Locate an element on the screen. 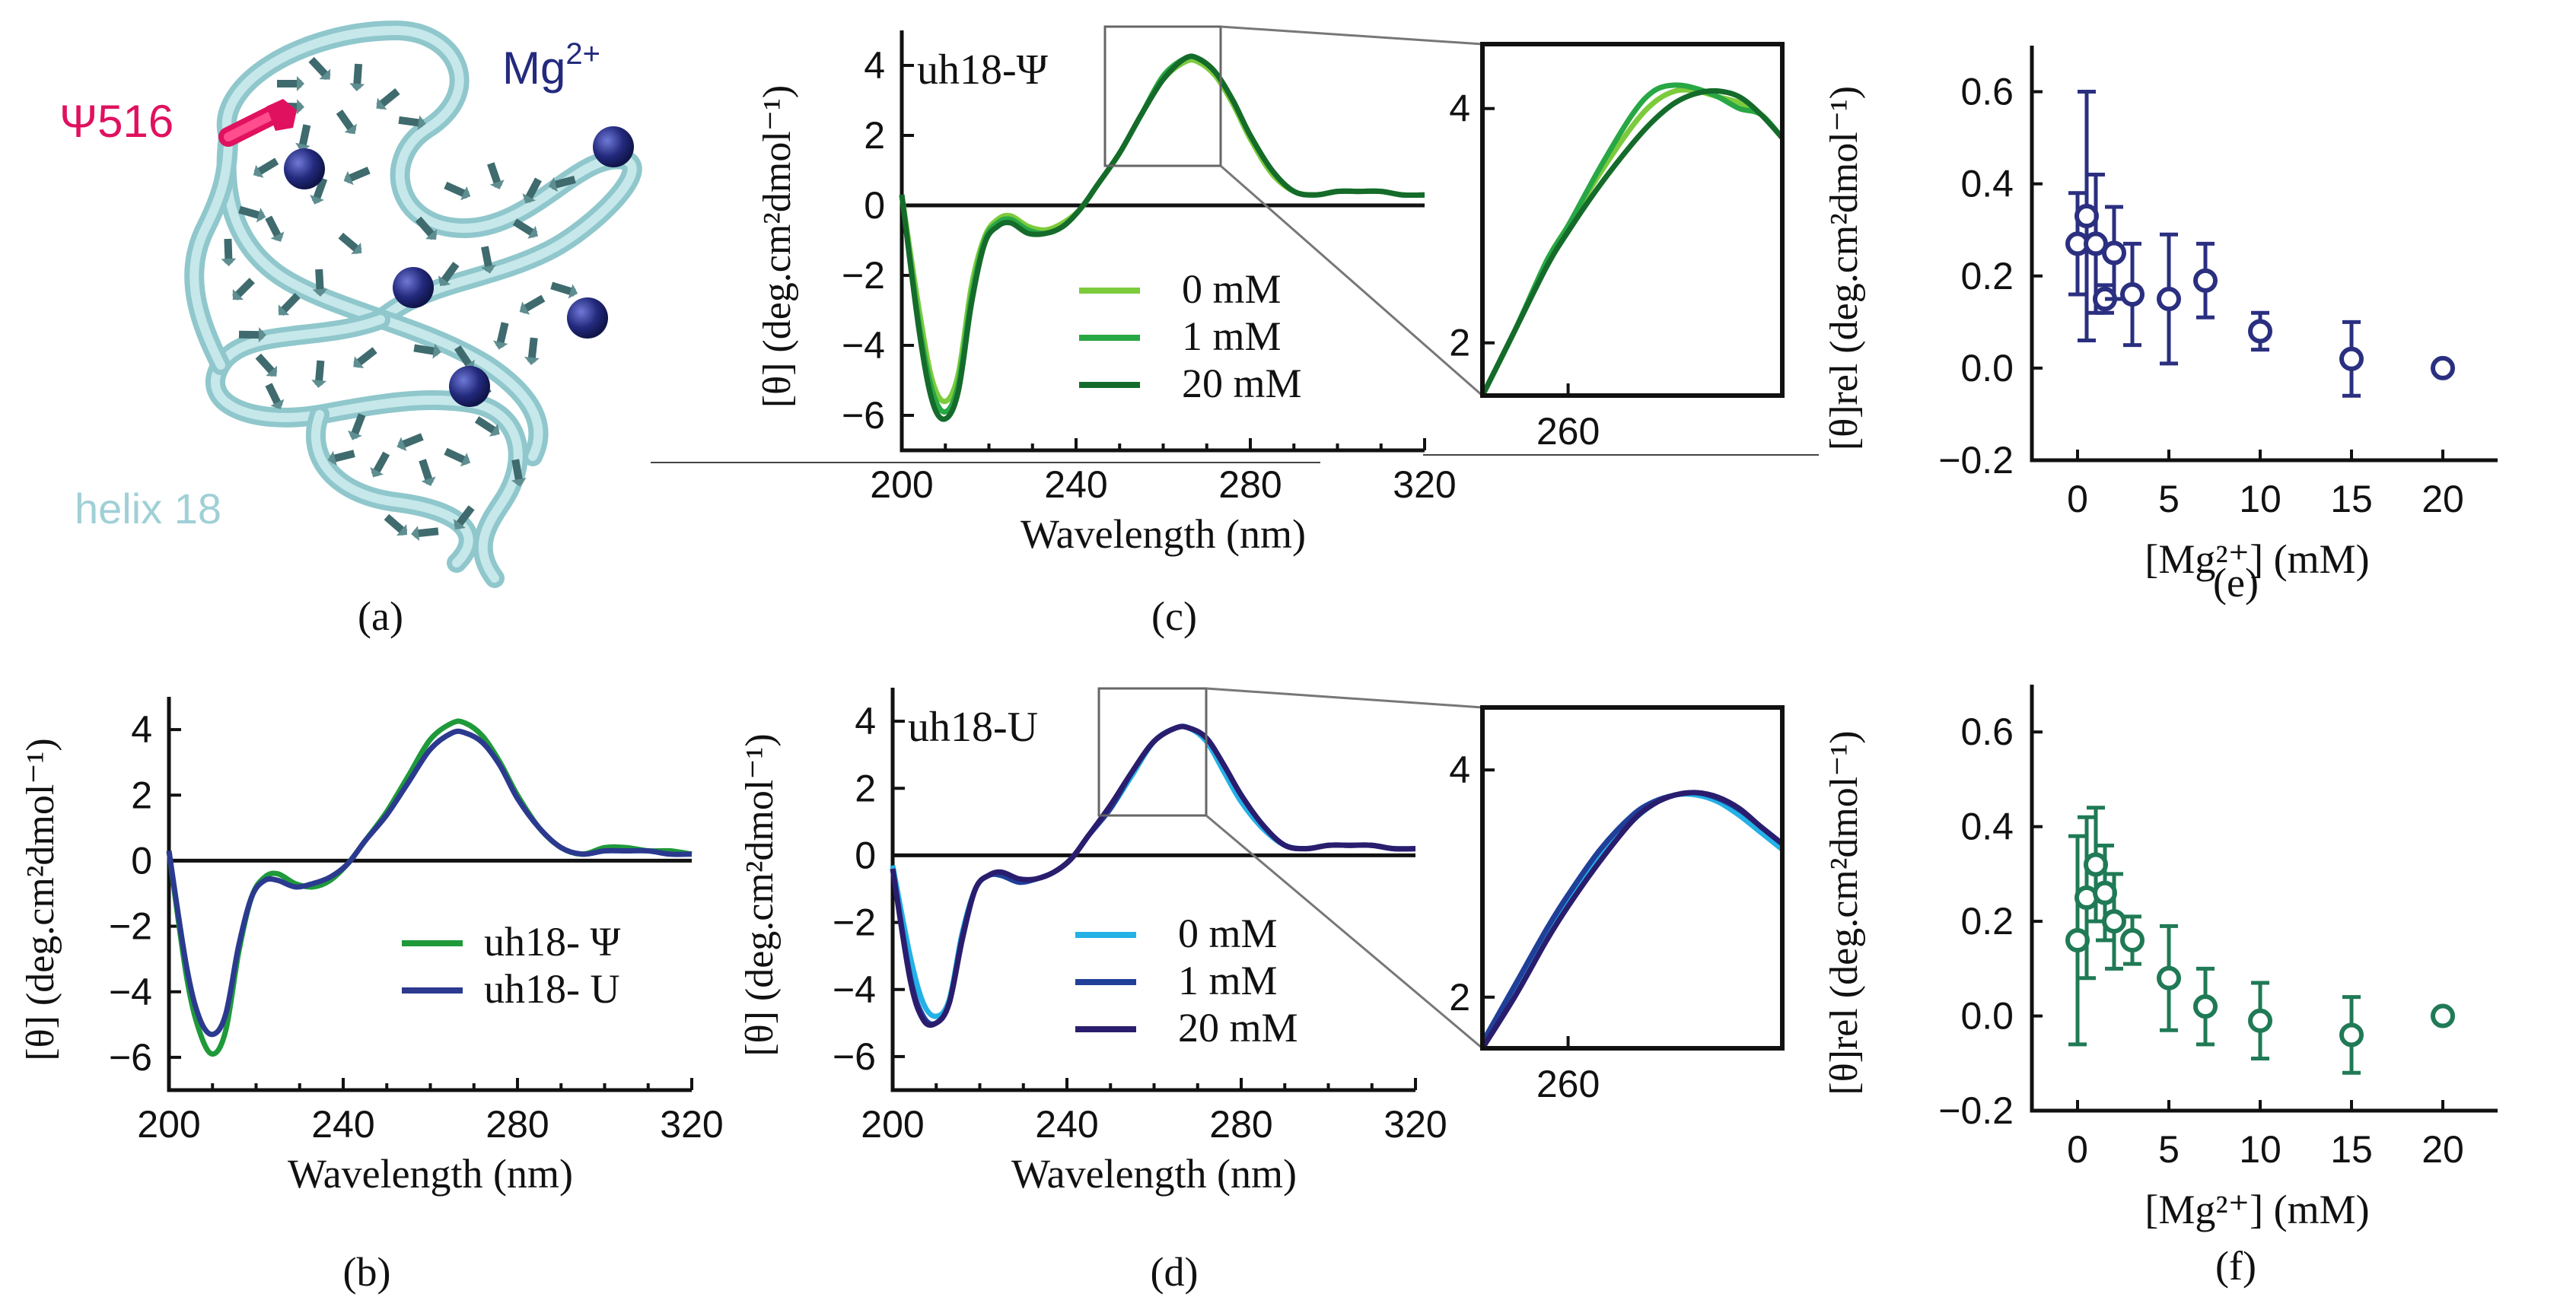 The height and width of the screenshot is (1313, 2576). rna-backbone is located at coordinates (413, 304).